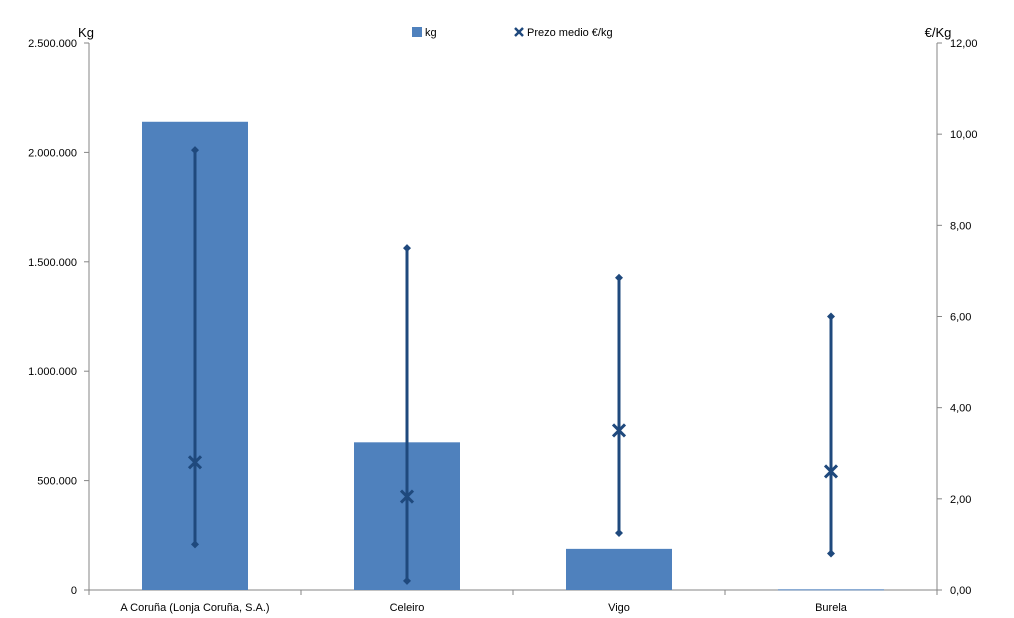  What do you see at coordinates (52, 372) in the screenshot?
I see `left-tick-label: 1.000.000` at bounding box center [52, 372].